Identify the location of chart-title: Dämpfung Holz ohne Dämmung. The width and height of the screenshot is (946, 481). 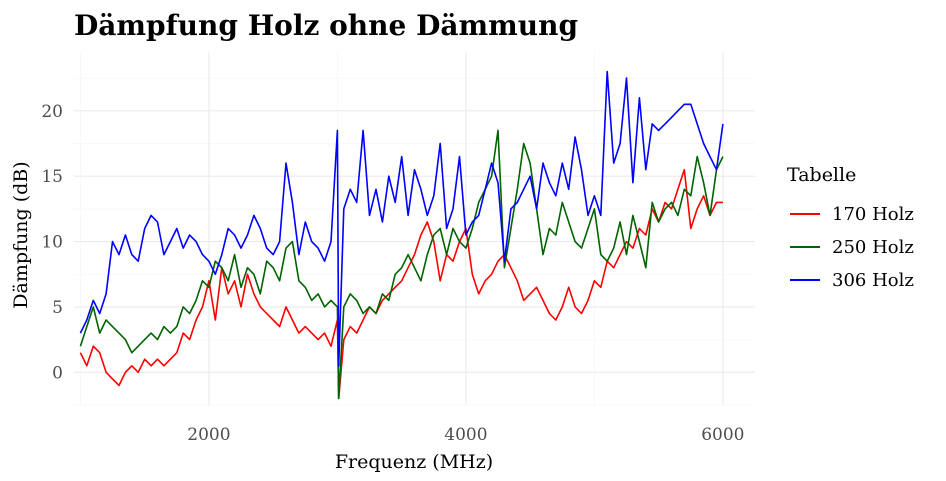
(326, 25).